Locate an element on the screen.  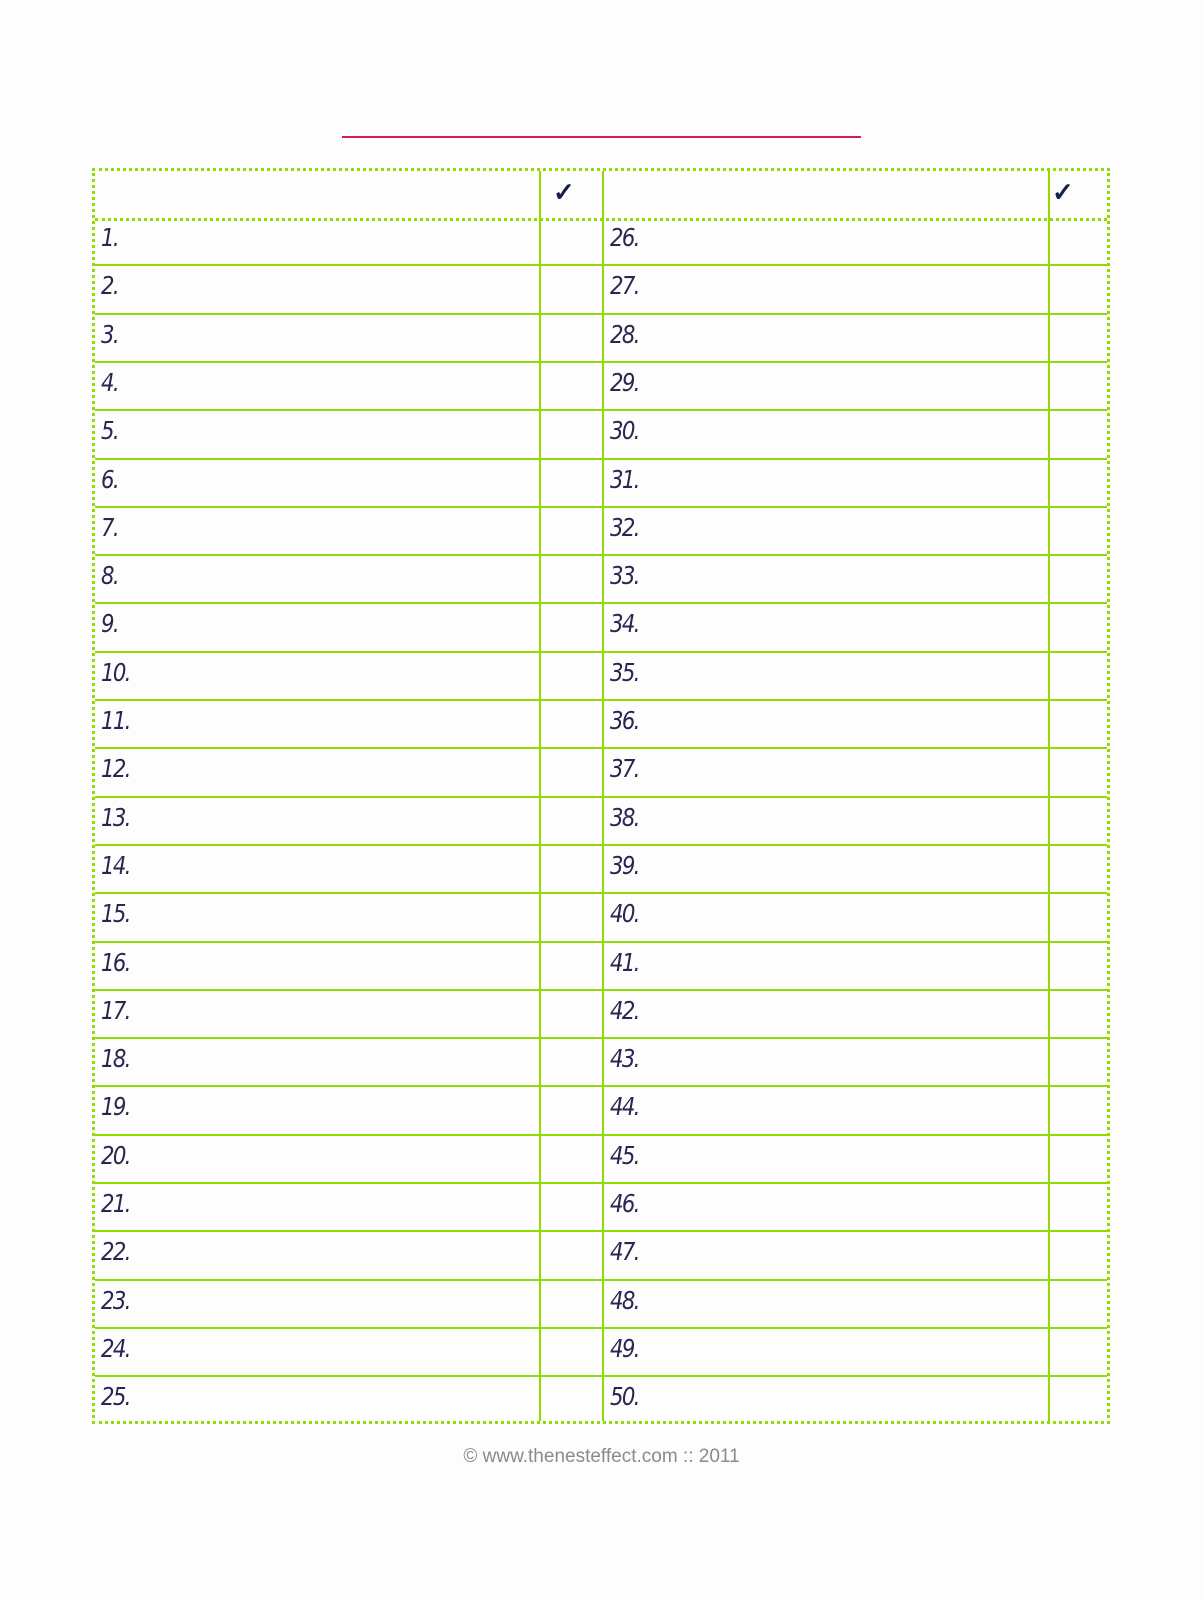
item-cell: 46. is located at coordinates (826, 1207).